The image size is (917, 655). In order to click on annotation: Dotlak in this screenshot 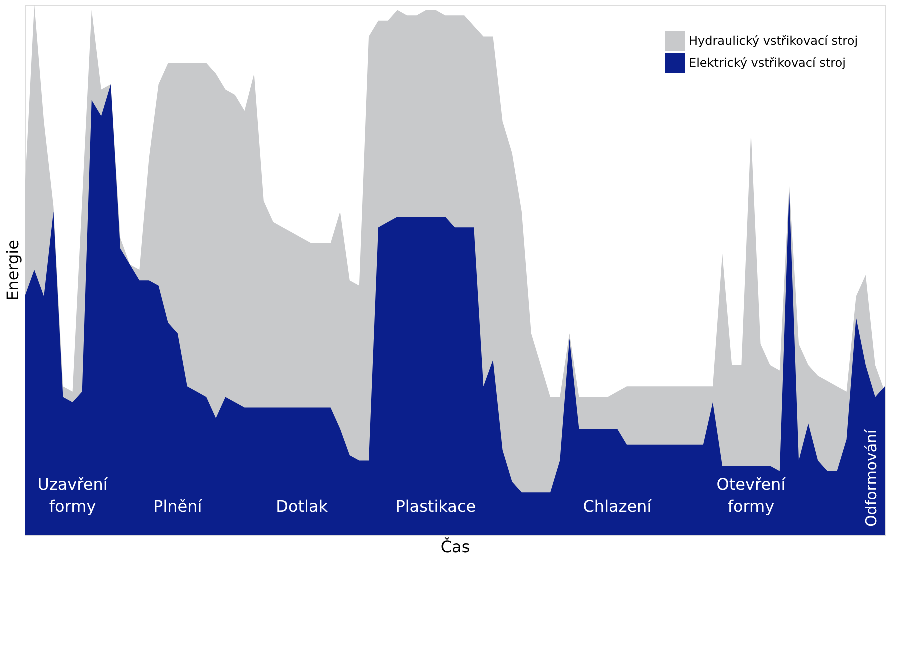, I will do `click(302, 506)`.